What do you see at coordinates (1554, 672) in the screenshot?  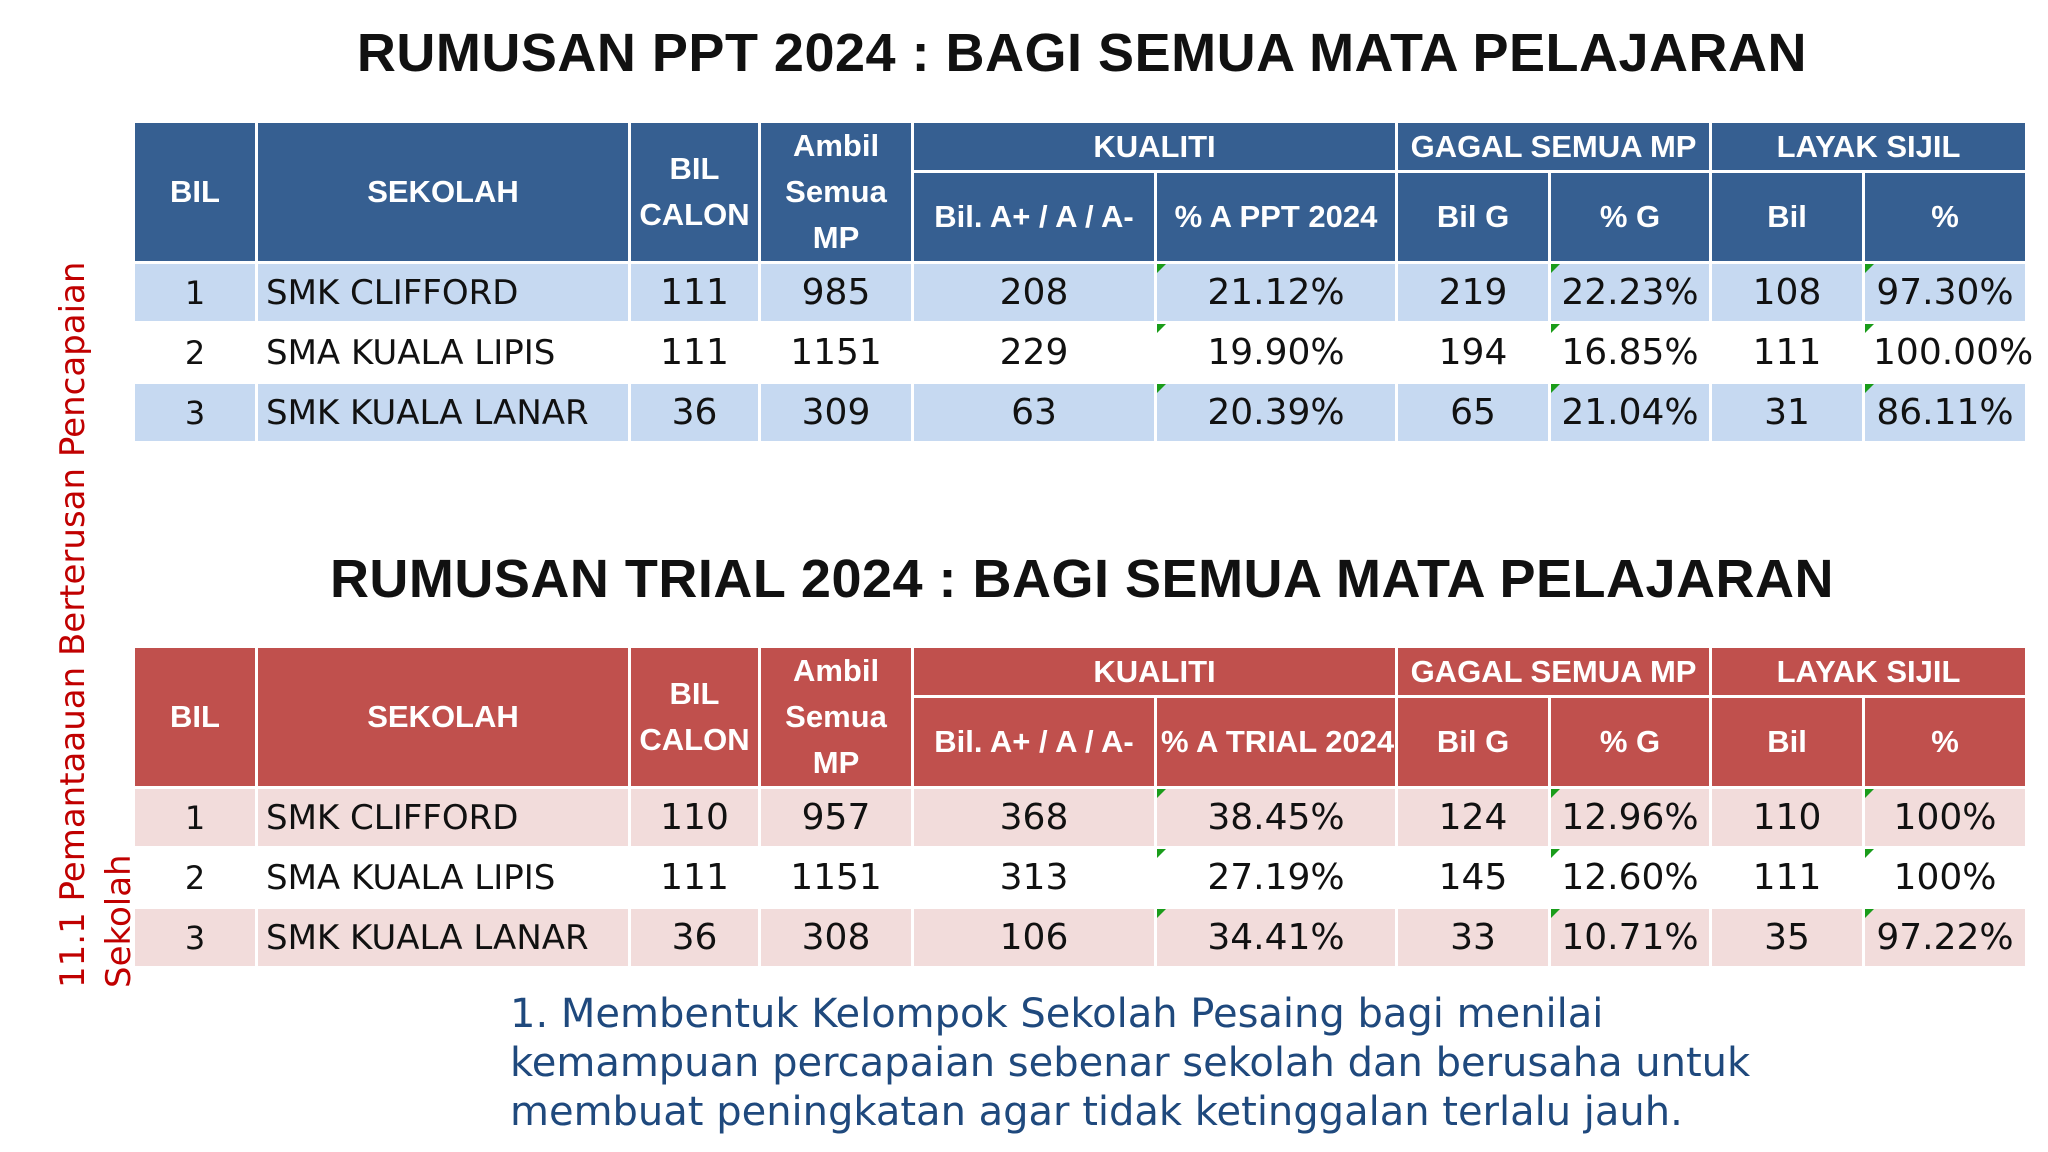 I see `group-header-gagal: GAGAL SEMUA MP` at bounding box center [1554, 672].